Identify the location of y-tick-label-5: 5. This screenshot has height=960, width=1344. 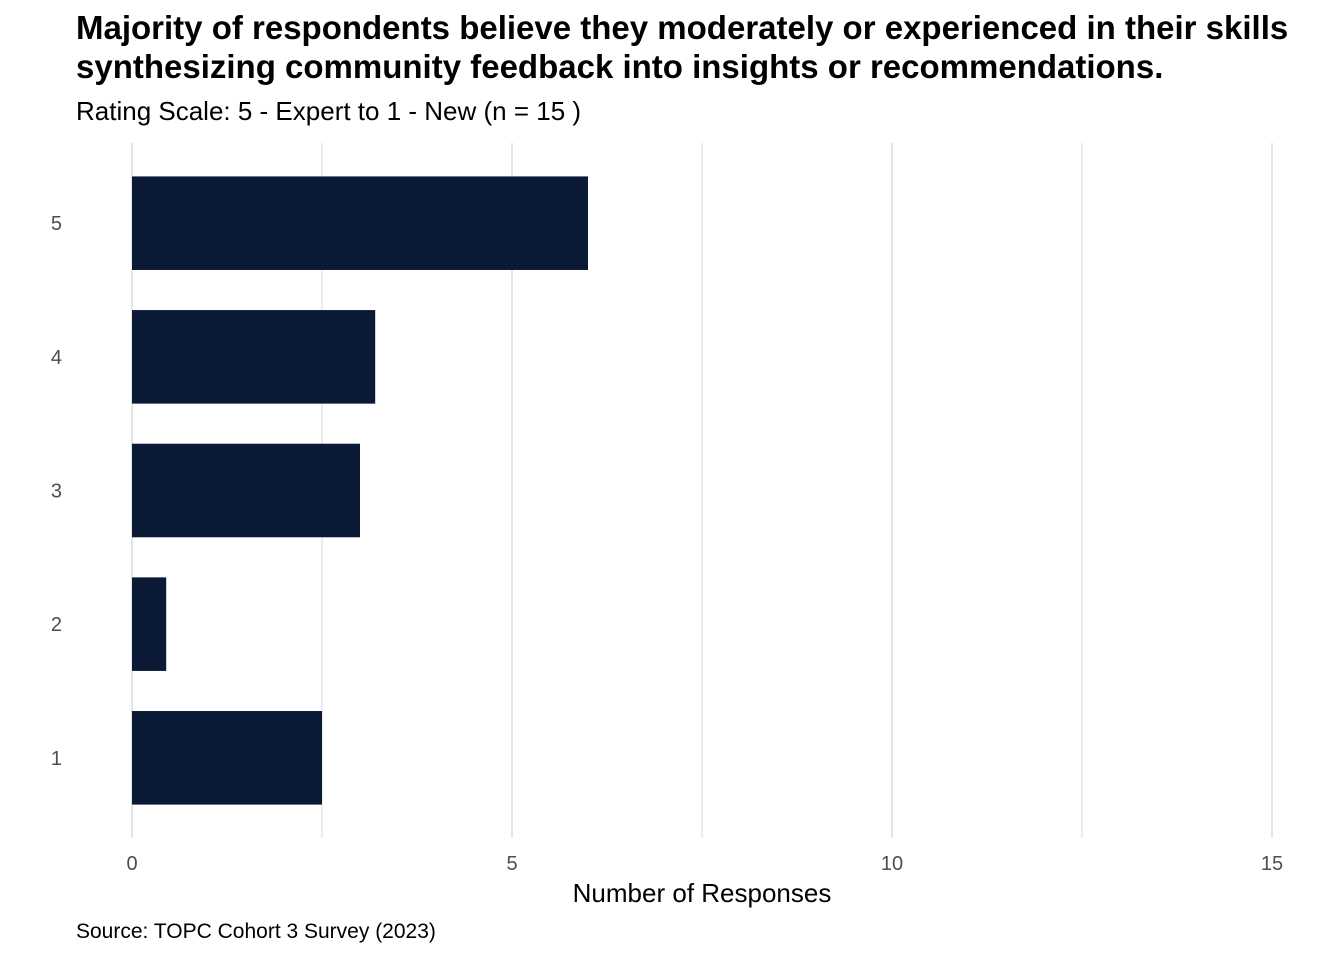
(56, 224).